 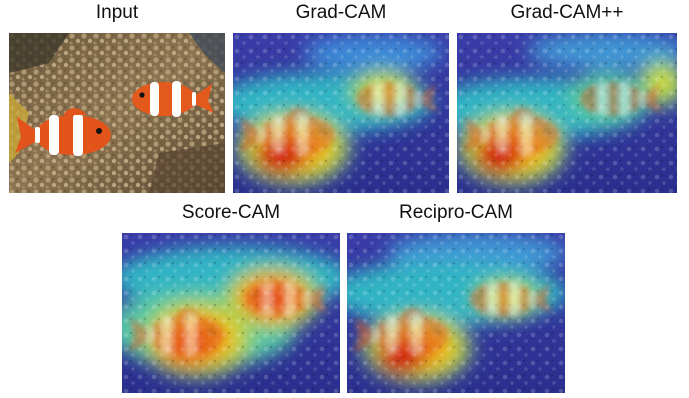 What do you see at coordinates (456, 212) in the screenshot?
I see `panel-title: Recipro-CAM` at bounding box center [456, 212].